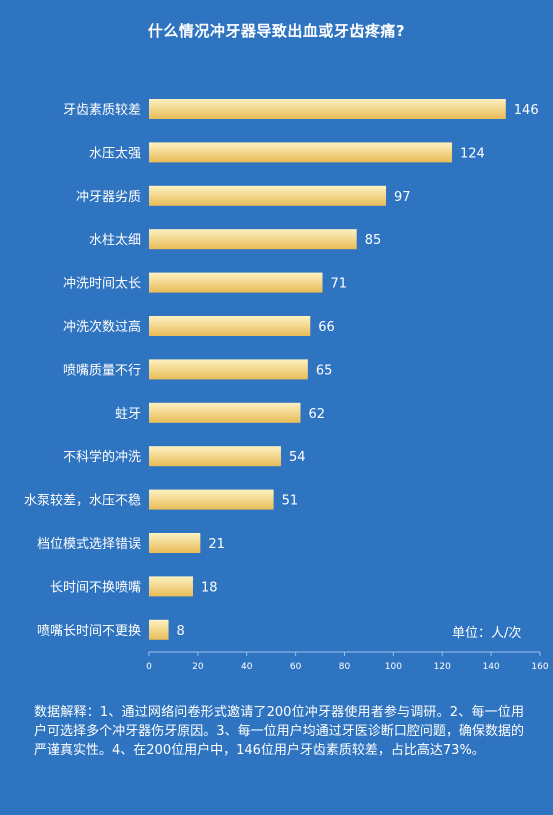 Image resolution: width=553 pixels, height=815 pixels. What do you see at coordinates (102, 284) in the screenshot?
I see `category-label: 冲洗时间太长` at bounding box center [102, 284].